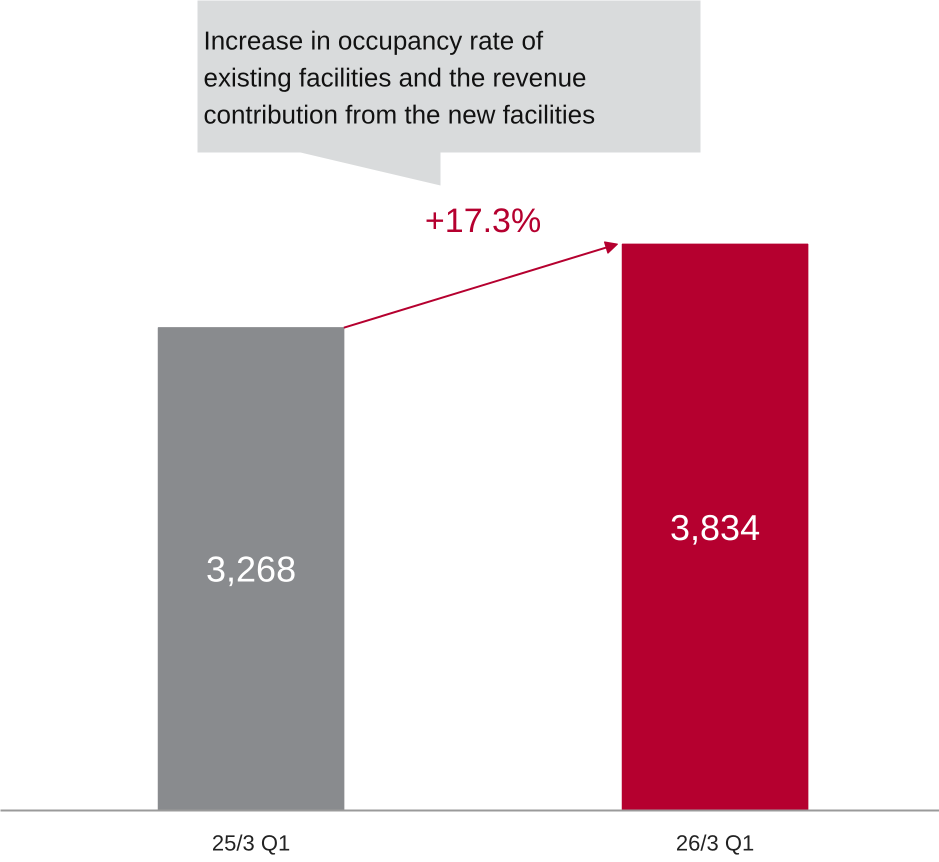 Image resolution: width=939 pixels, height=862 pixels. What do you see at coordinates (251, 843) in the screenshot?
I see `x-tick-label: 25/3 Q1` at bounding box center [251, 843].